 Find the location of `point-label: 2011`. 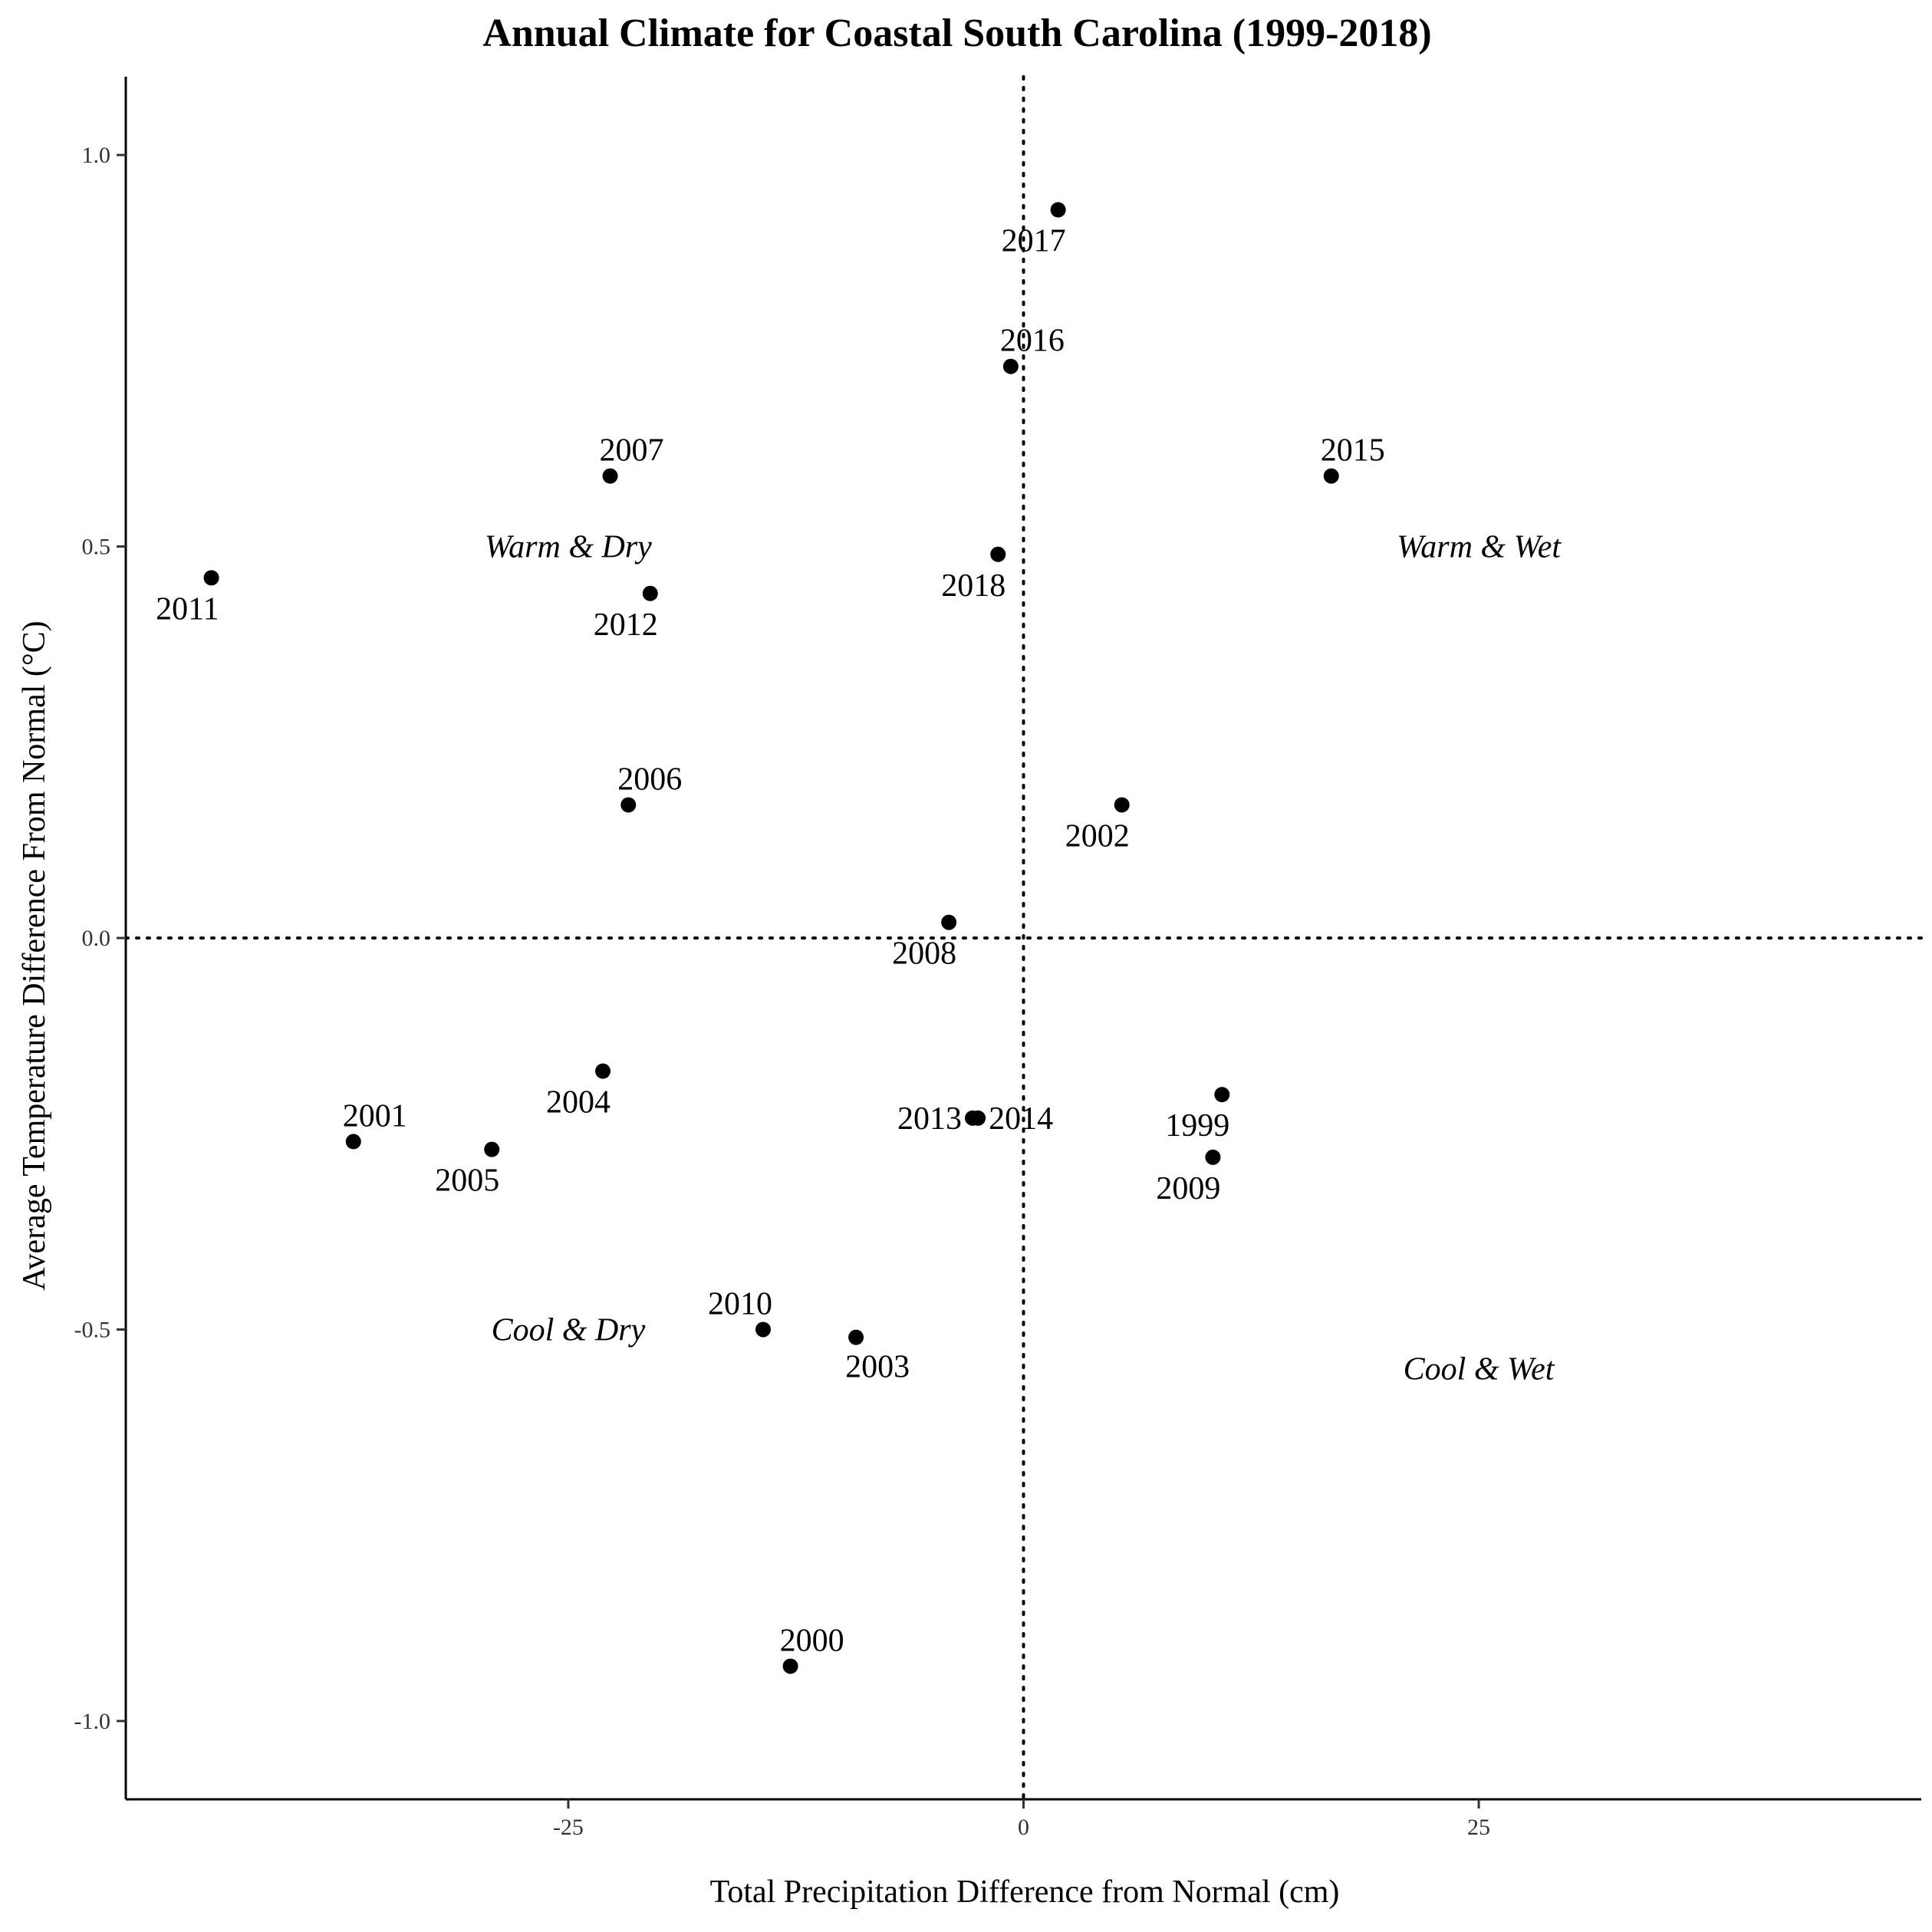

point-label: 2011 is located at coordinates (187, 609).